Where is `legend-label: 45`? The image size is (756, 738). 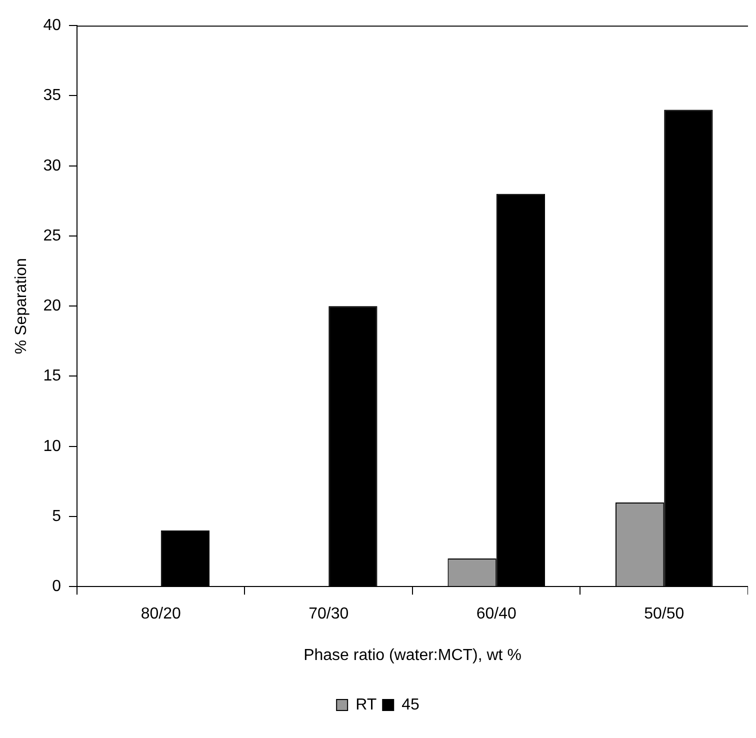
legend-label: 45 is located at coordinates (411, 705).